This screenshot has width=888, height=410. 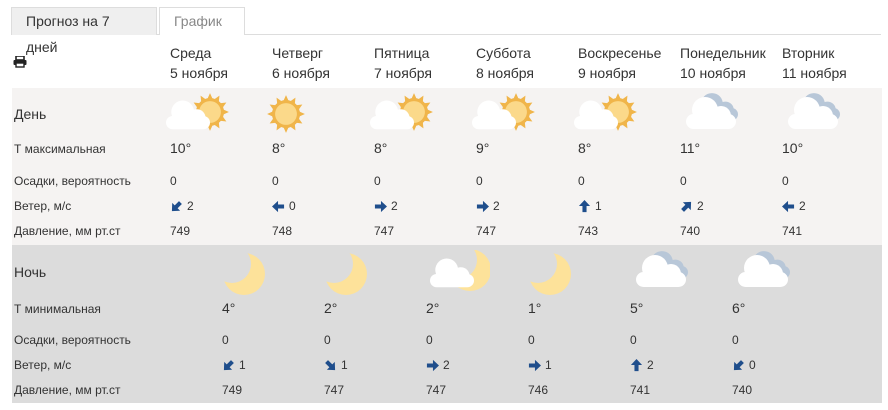 I want to click on temp-value: 6°, so click(x=739, y=308).